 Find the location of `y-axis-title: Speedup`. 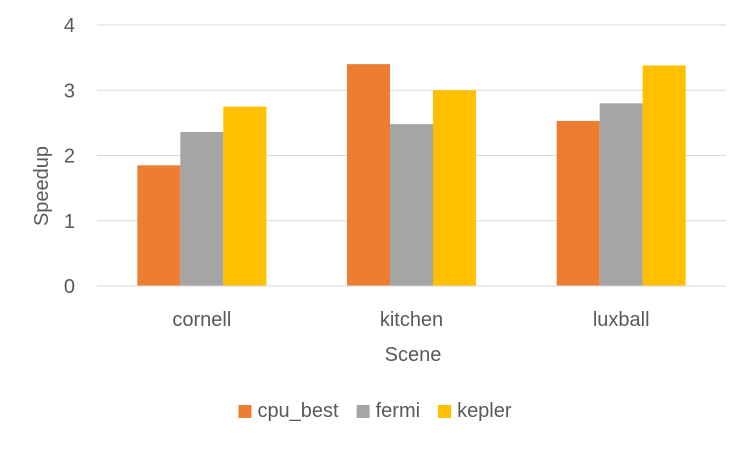

y-axis-title: Speedup is located at coordinates (42, 186).